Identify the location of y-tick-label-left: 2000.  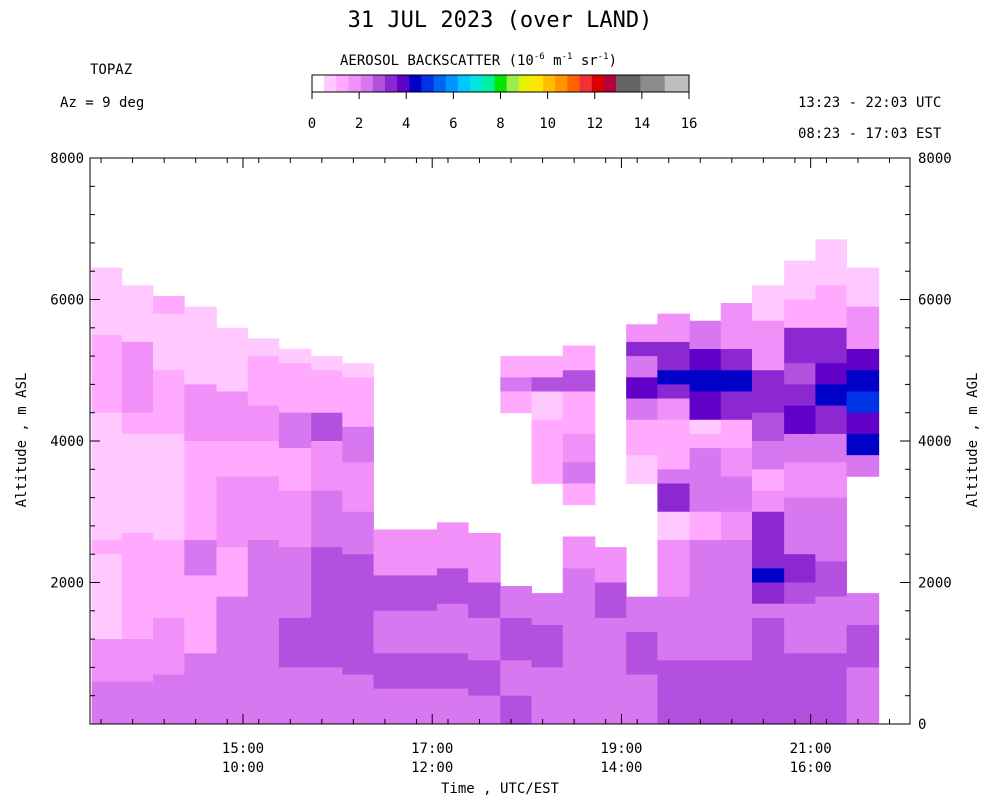
(67, 584).